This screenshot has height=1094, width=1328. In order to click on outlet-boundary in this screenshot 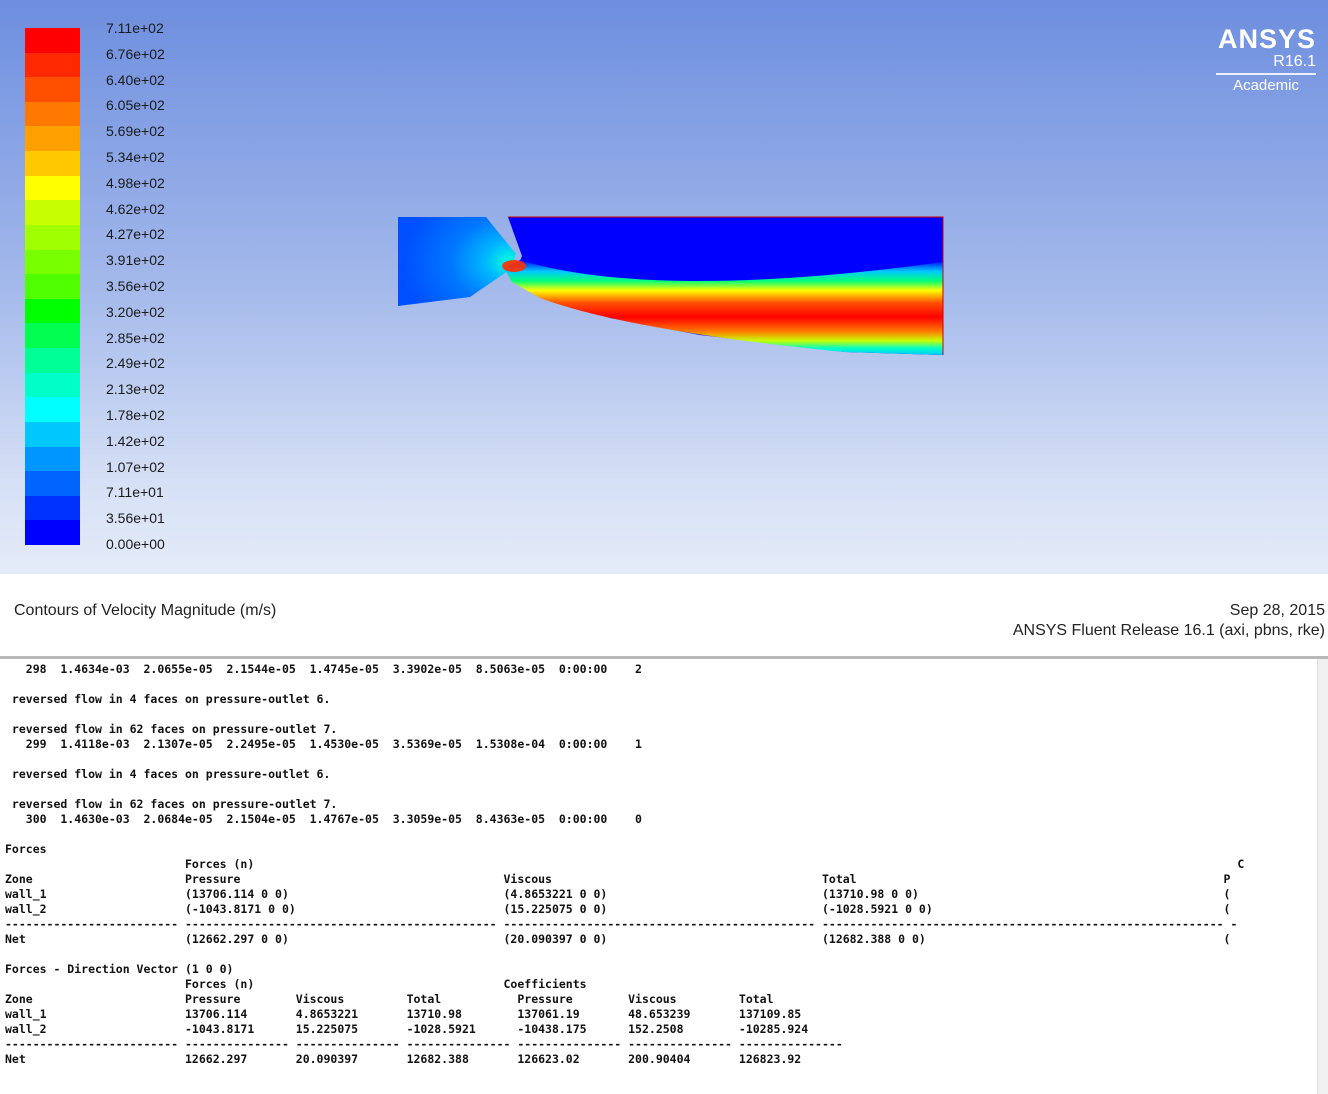, I will do `click(726, 285)`.